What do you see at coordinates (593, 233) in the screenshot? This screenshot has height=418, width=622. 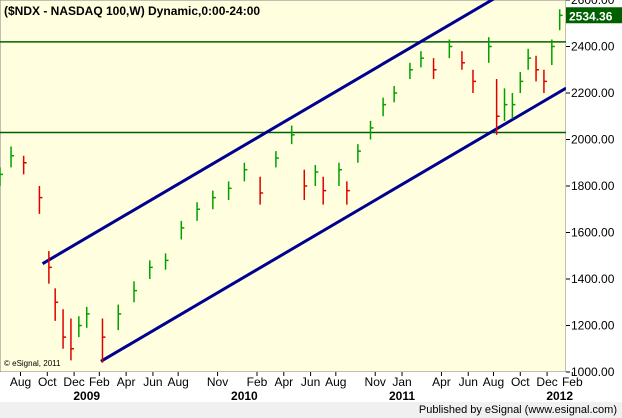 I see `y-tick-label: 1600.00` at bounding box center [593, 233].